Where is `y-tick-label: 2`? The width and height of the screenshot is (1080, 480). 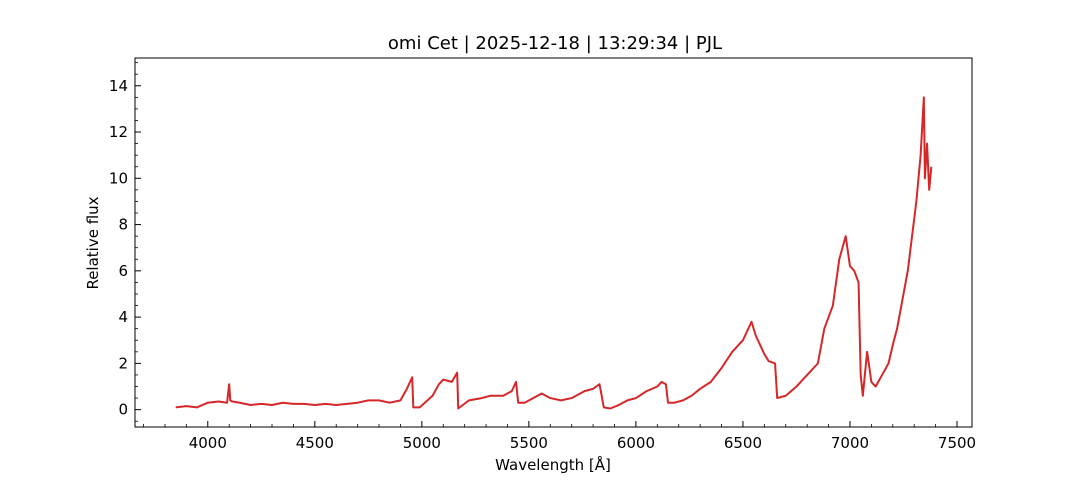 y-tick-label: 2 is located at coordinates (123, 363).